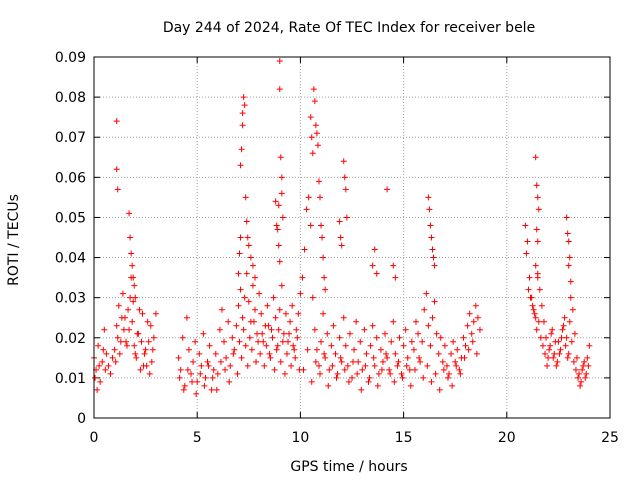 This screenshot has height=480, width=640. I want to click on y-tick-label: 0, so click(81, 419).